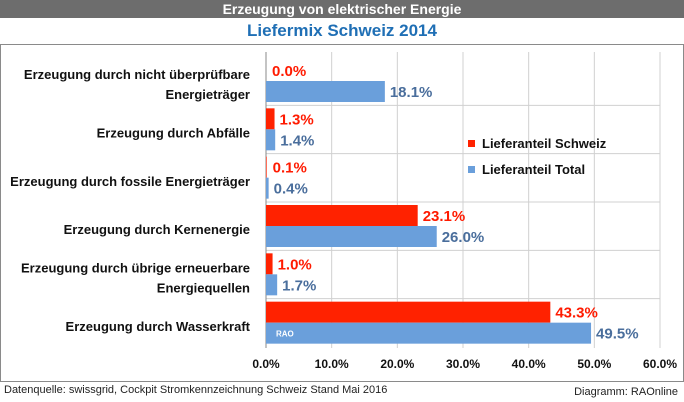 This screenshot has height=402, width=684. Describe the element at coordinates (332, 364) in the screenshot. I see `x-tick-label: 10.0%` at that location.